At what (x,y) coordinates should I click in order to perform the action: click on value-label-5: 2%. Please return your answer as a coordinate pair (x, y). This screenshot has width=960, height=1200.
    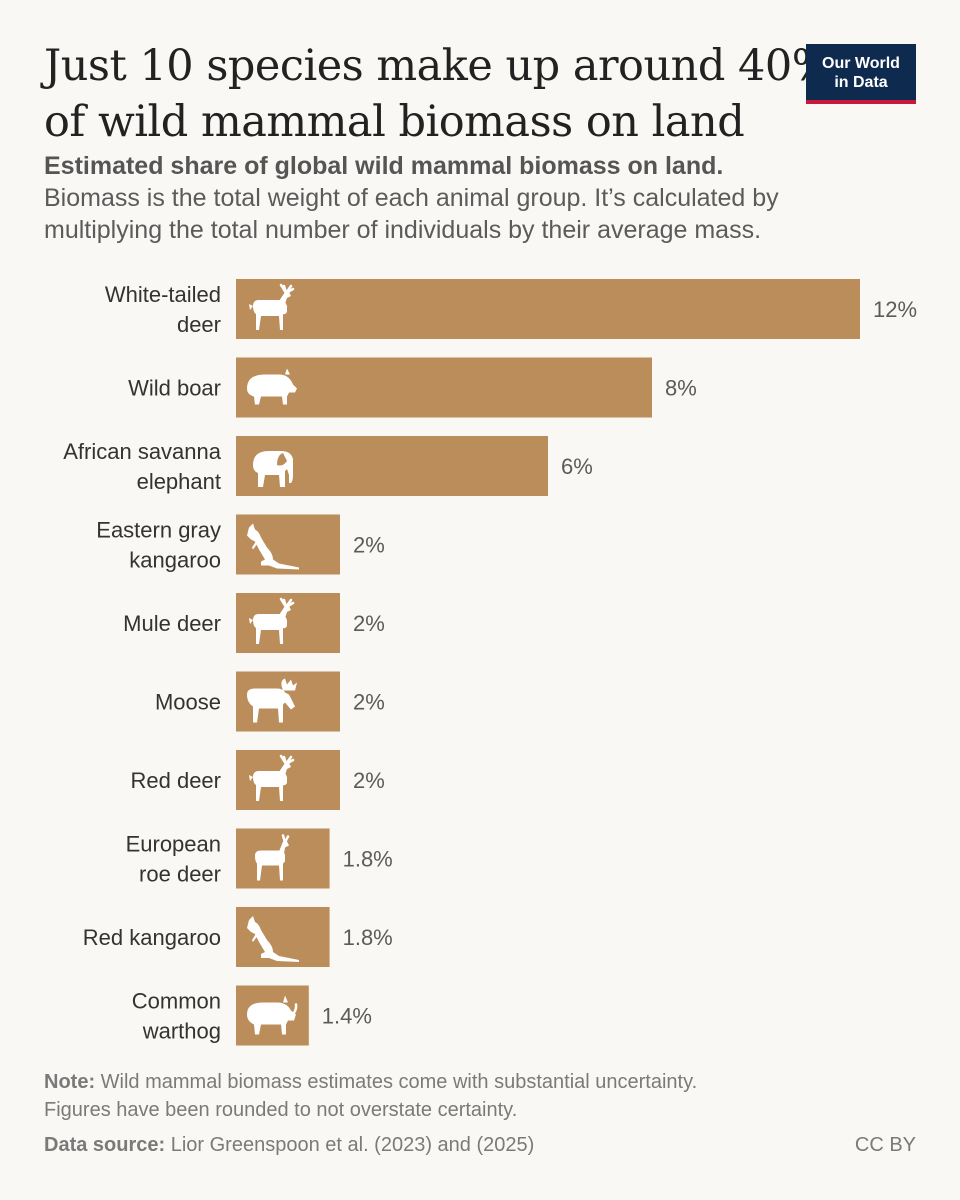
    Looking at the image, I should click on (369, 702).